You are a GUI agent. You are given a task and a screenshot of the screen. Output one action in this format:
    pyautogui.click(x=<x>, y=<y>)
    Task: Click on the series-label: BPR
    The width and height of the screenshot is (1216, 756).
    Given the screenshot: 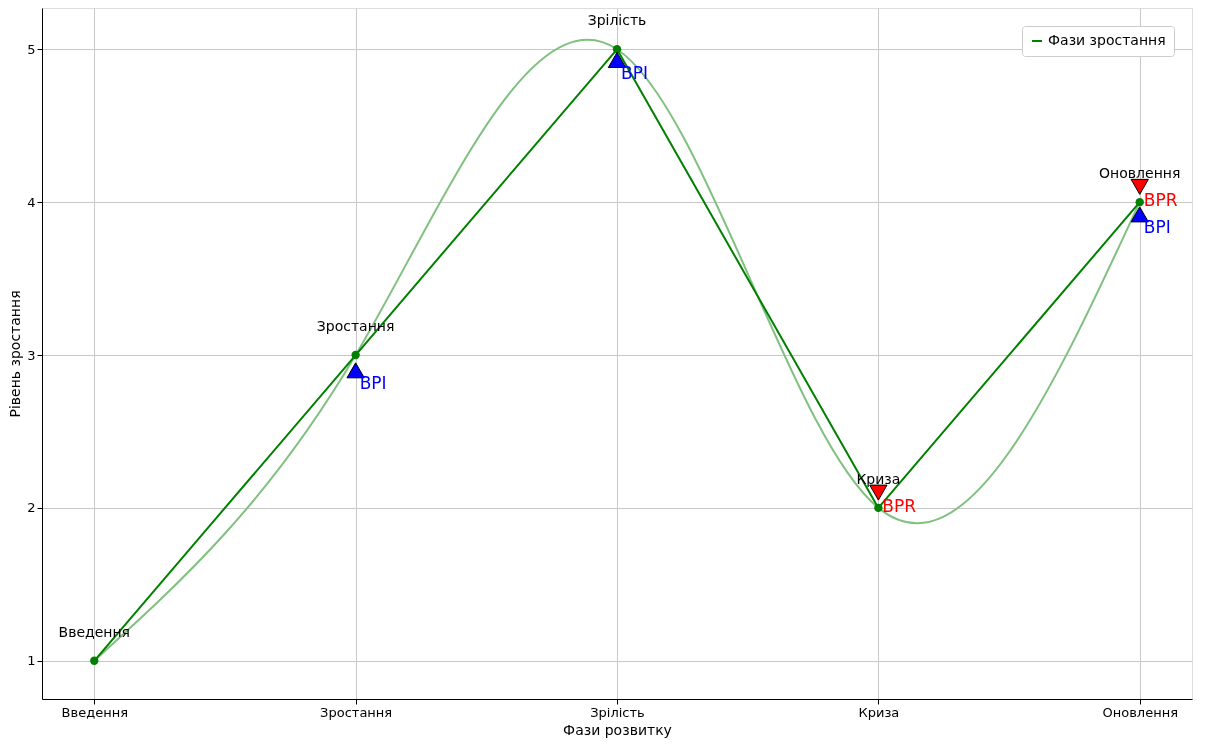 What is the action you would take?
    pyautogui.click(x=899, y=505)
    